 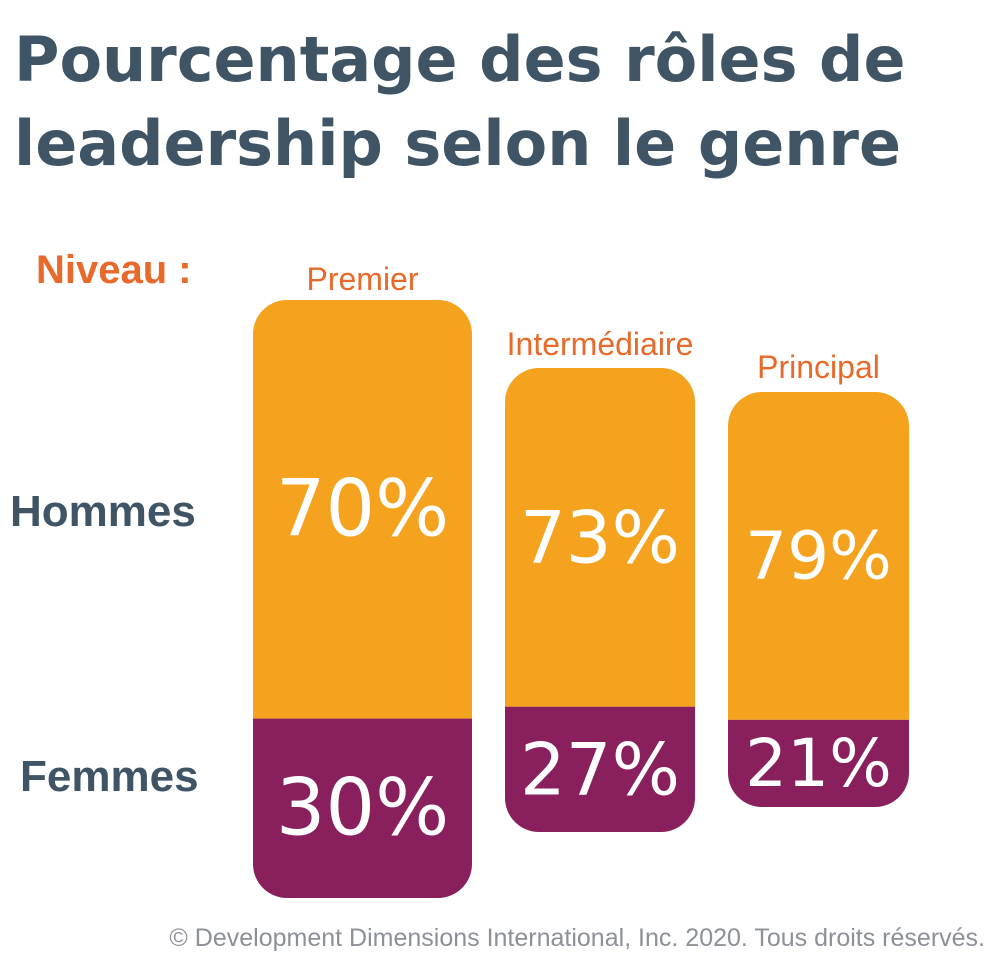 What do you see at coordinates (103, 511) in the screenshot?
I see `row-label-hommes: Hommes` at bounding box center [103, 511].